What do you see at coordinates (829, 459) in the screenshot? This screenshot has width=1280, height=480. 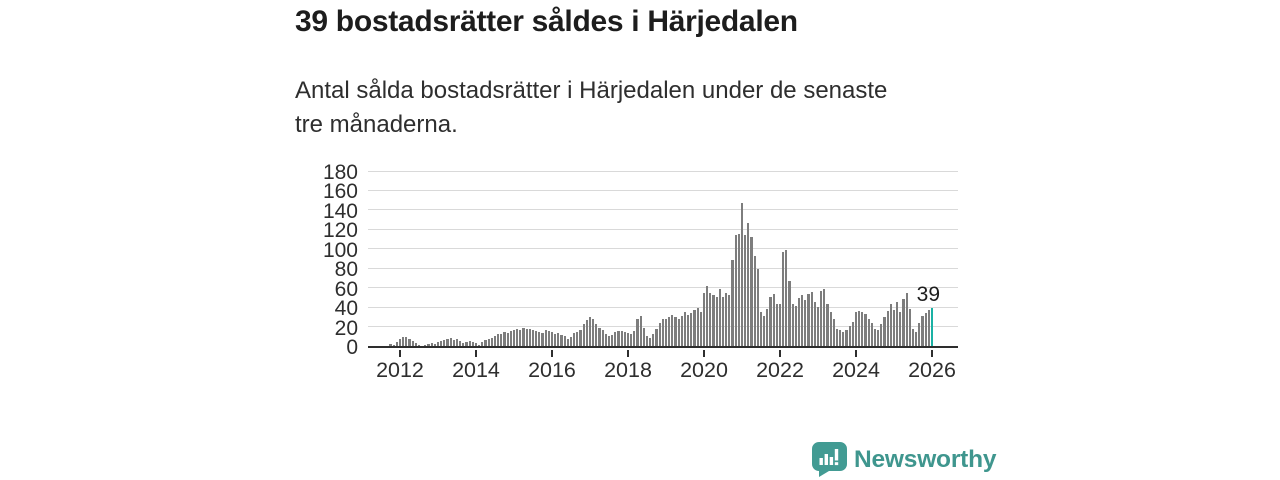 I see `newsworthy-bubble-chart-icon` at bounding box center [829, 459].